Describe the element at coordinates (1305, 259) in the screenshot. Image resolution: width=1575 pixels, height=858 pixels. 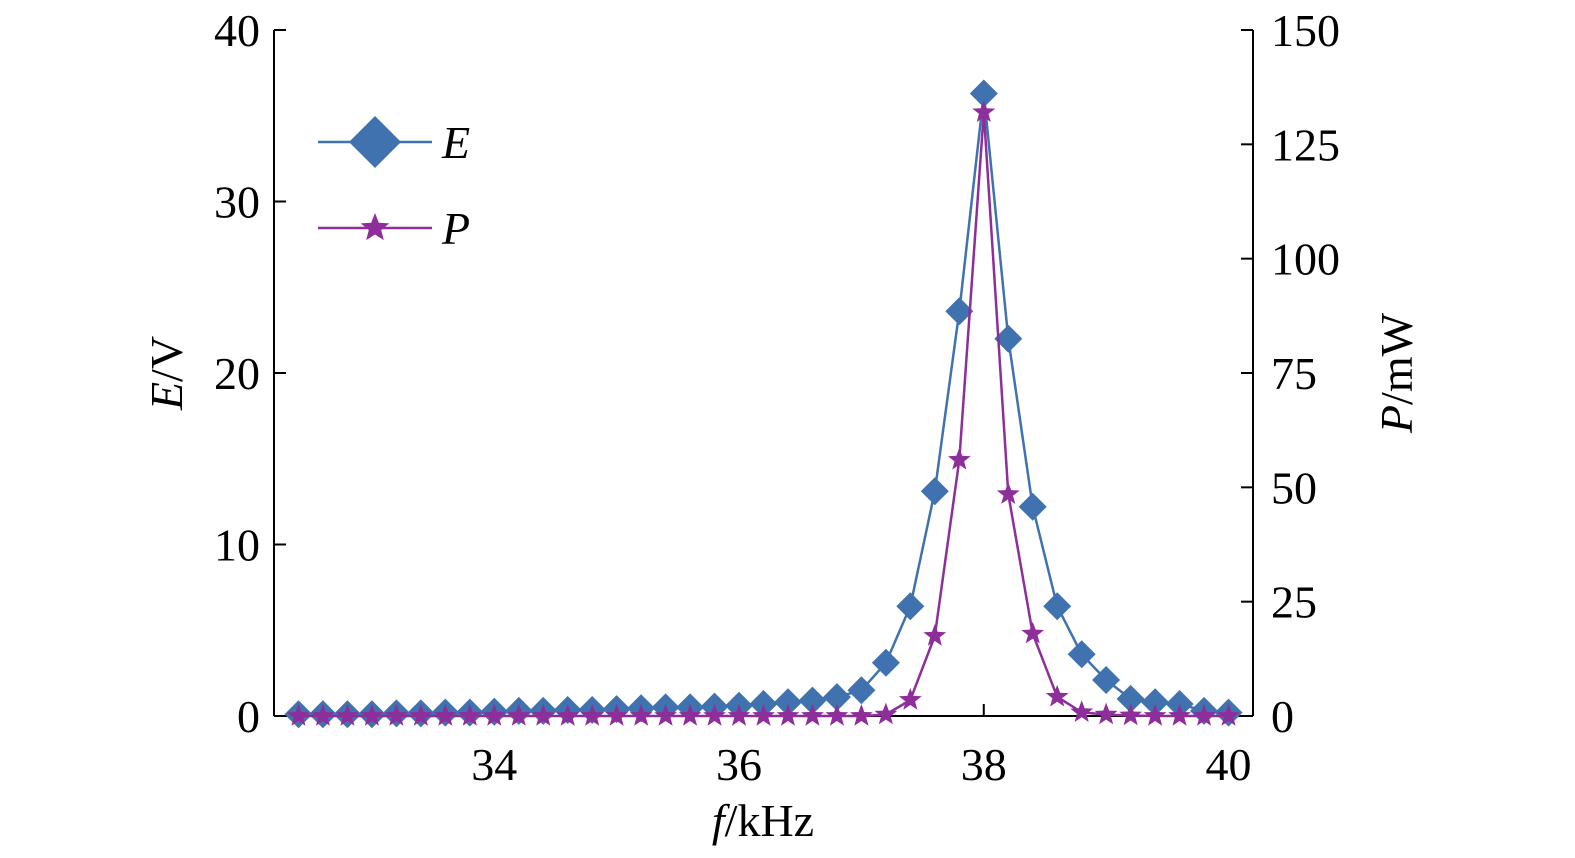
I see `y-right-tick-label: 100` at that location.